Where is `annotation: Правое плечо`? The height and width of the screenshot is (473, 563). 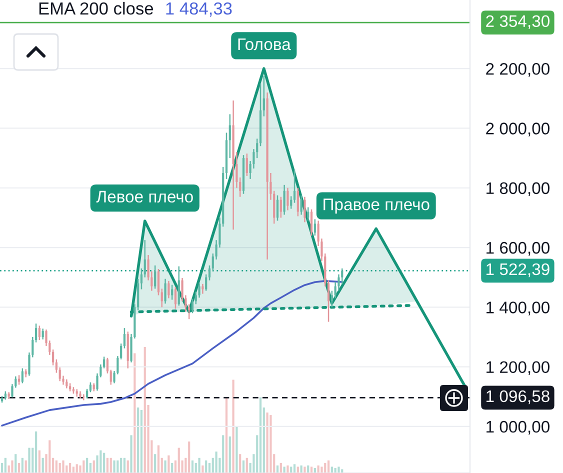 annotation: Правое плечо is located at coordinates (377, 206).